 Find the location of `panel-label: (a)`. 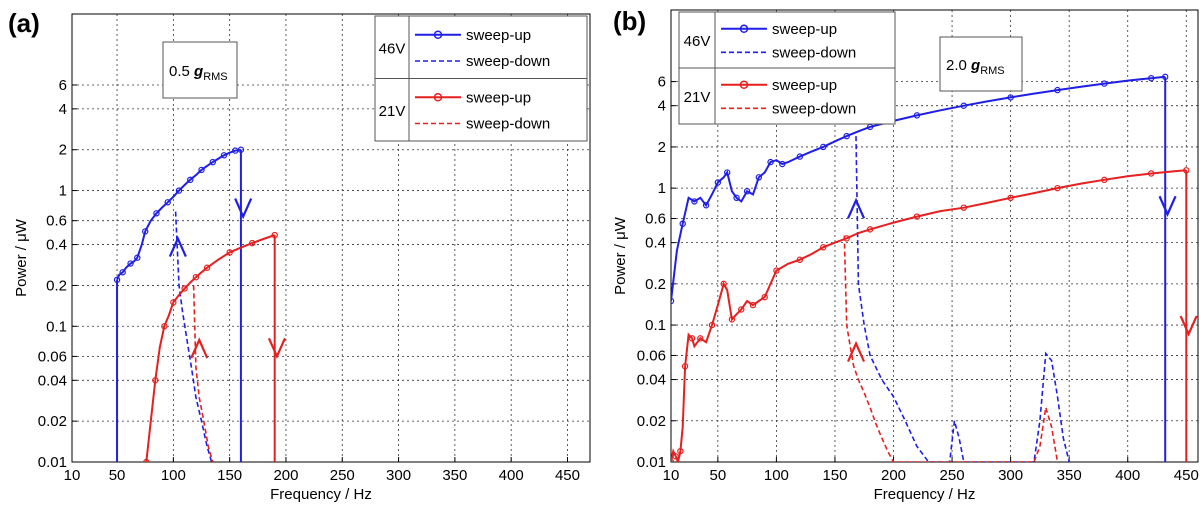

panel-label: (a) is located at coordinates (24, 23).